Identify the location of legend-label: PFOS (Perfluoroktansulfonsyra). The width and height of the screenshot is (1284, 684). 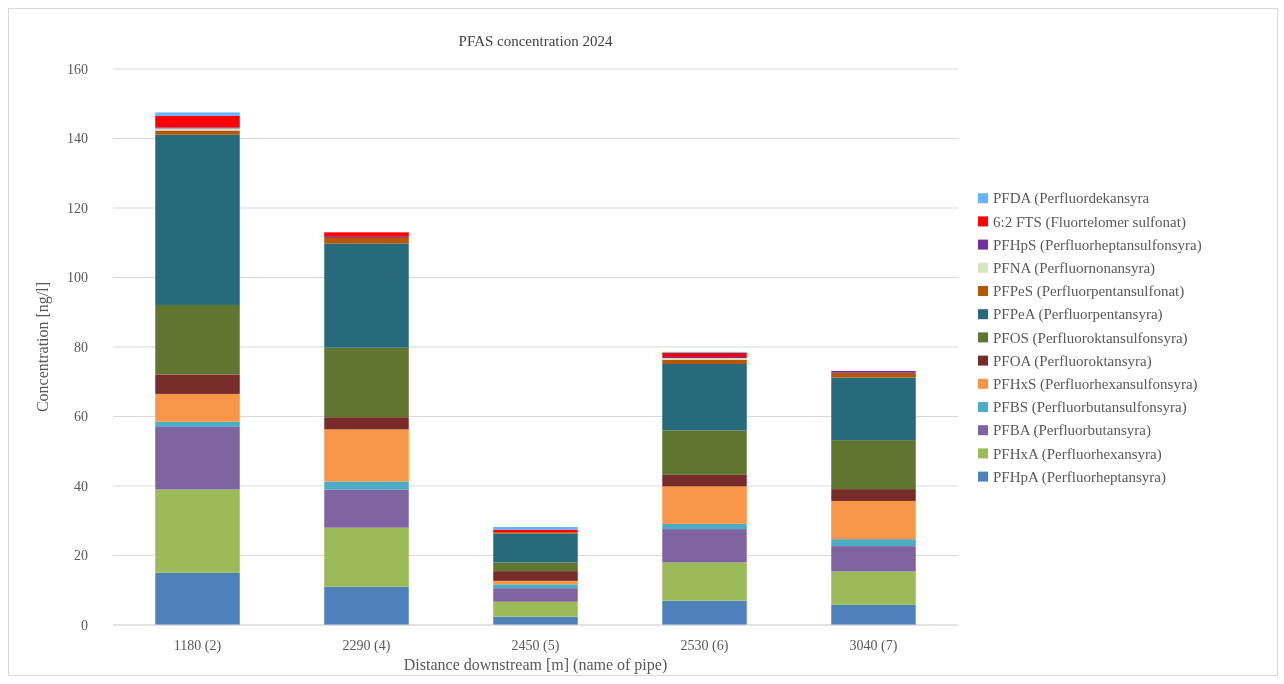
(1090, 338).